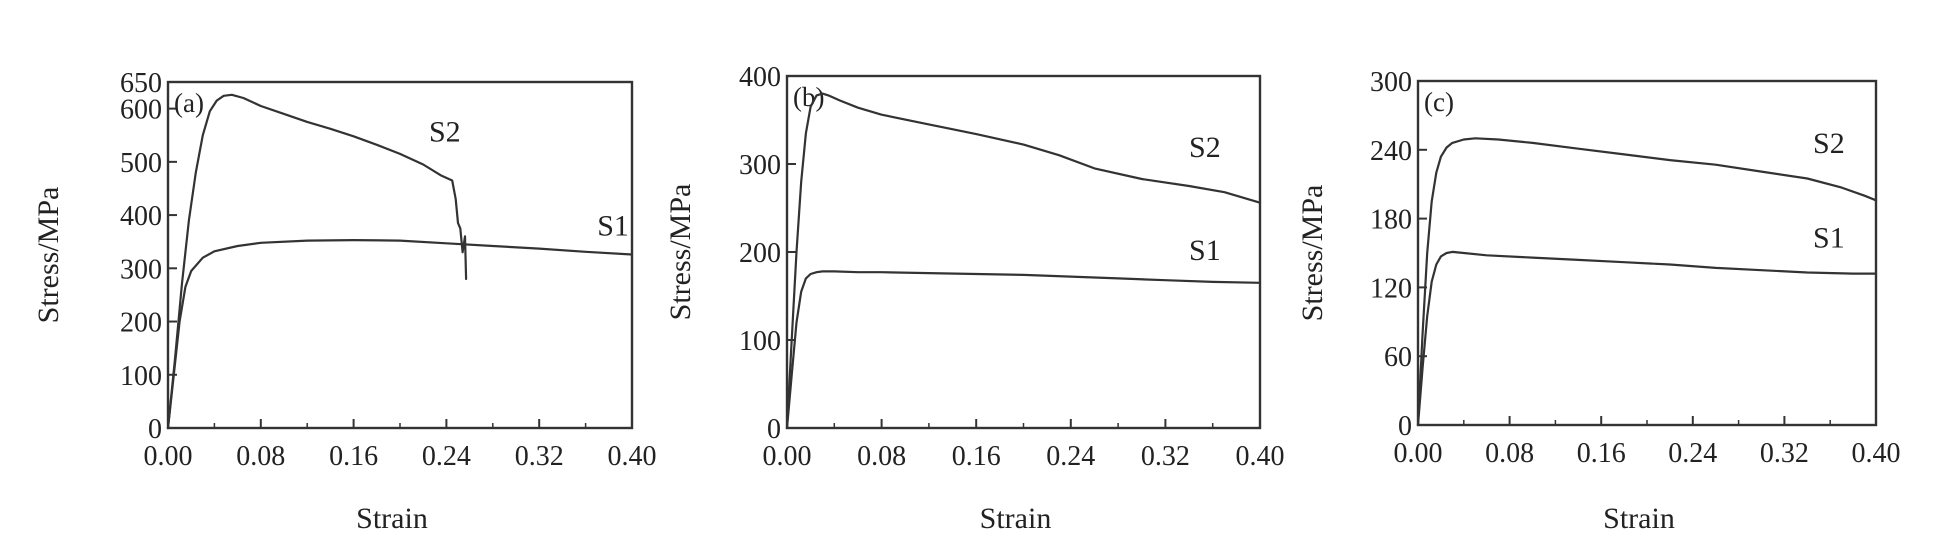 The width and height of the screenshot is (1952, 538). What do you see at coordinates (48, 255) in the screenshot?
I see `y-axis-title-a: Stress/MPa` at bounding box center [48, 255].